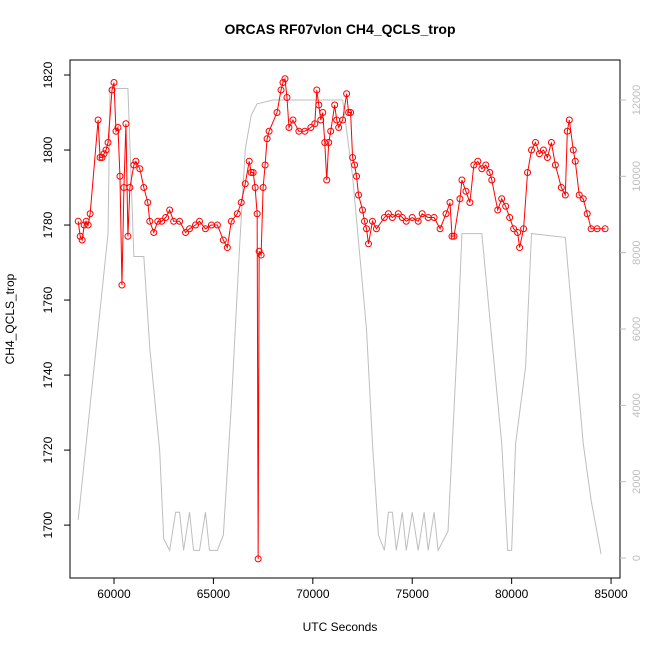  I want to click on y-tick-label: 1820, so click(48, 74).